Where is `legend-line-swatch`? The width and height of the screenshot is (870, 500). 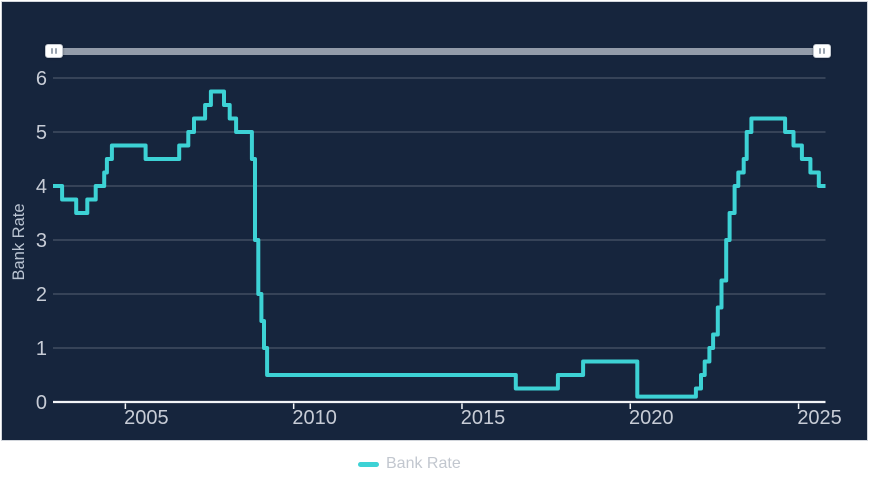
legend-line-swatch is located at coordinates (368, 464).